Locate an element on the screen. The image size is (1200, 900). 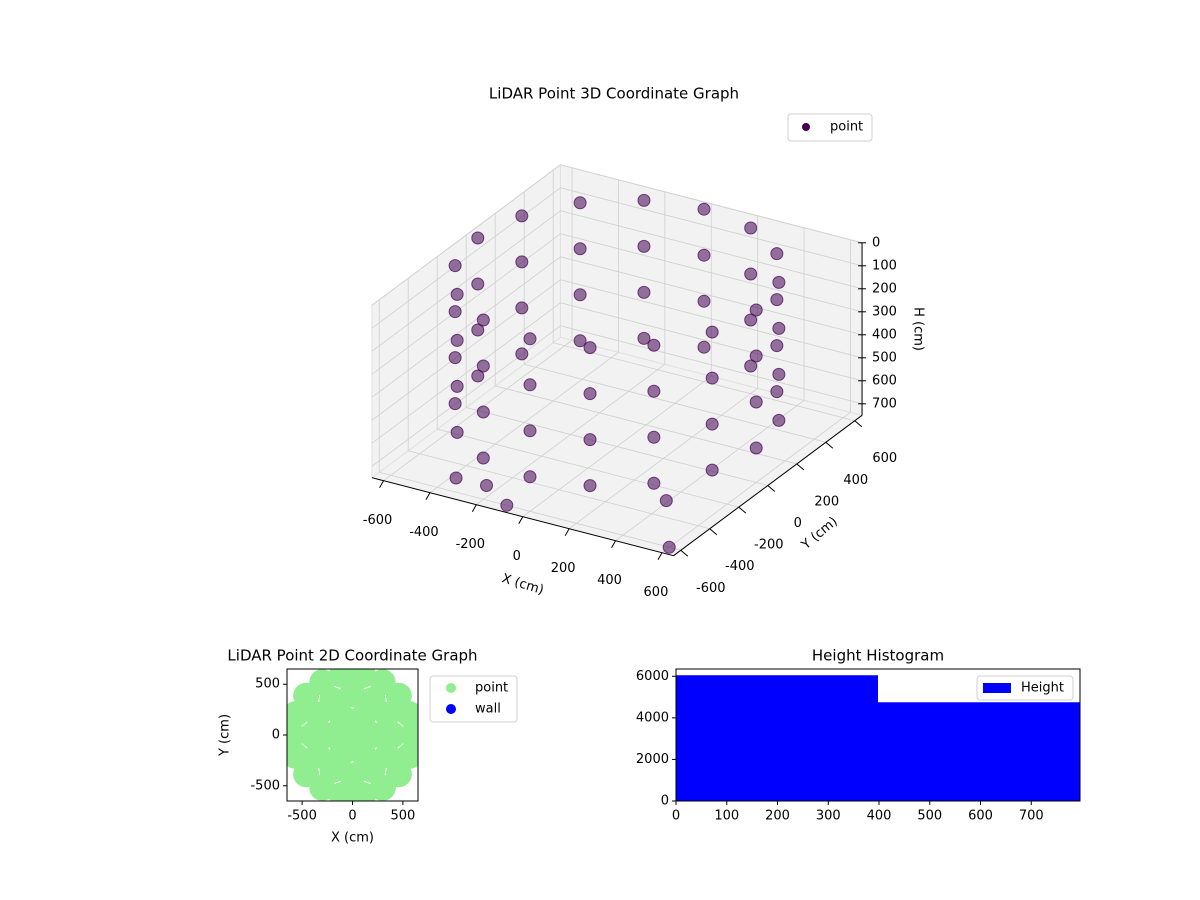
y-tick-label: -200 is located at coordinates (769, 545).